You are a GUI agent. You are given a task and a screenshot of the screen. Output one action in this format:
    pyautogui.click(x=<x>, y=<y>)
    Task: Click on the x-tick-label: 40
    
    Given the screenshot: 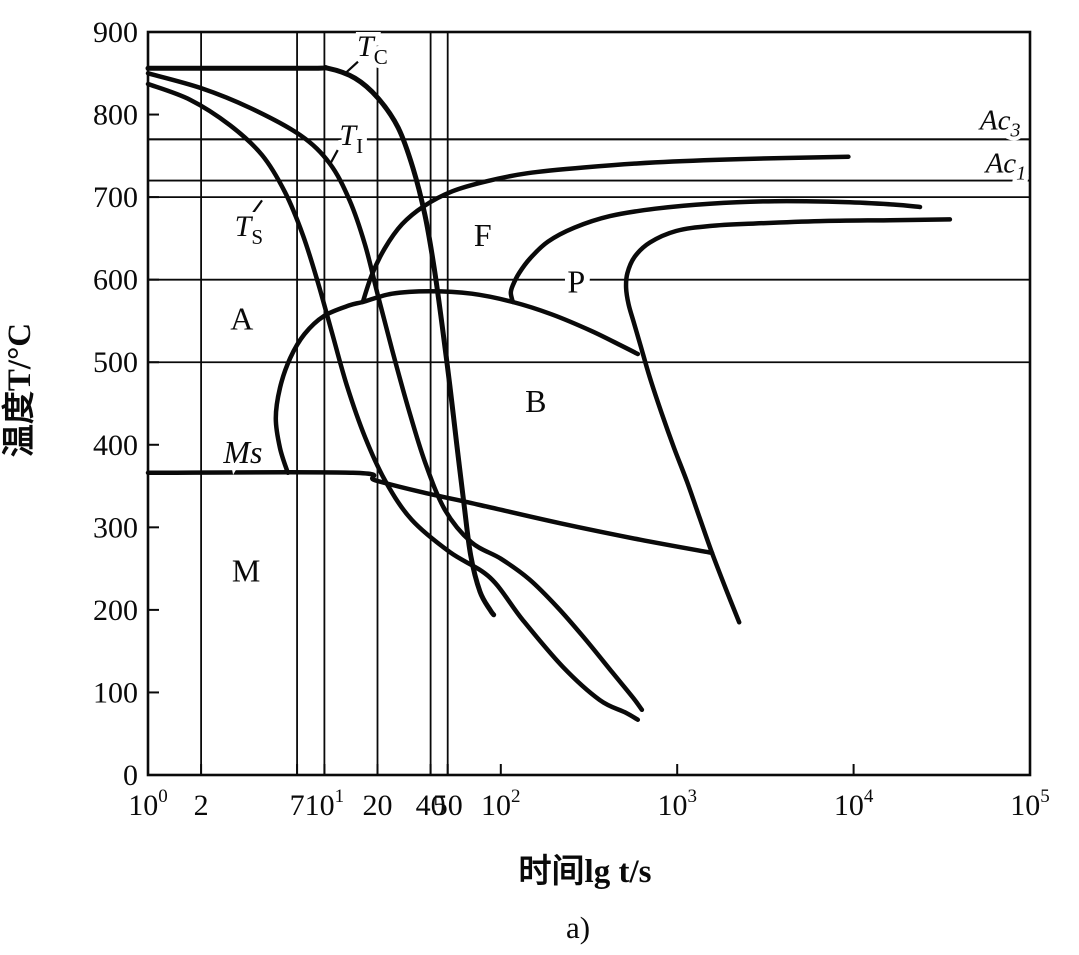 What is the action you would take?
    pyautogui.click(x=431, y=805)
    